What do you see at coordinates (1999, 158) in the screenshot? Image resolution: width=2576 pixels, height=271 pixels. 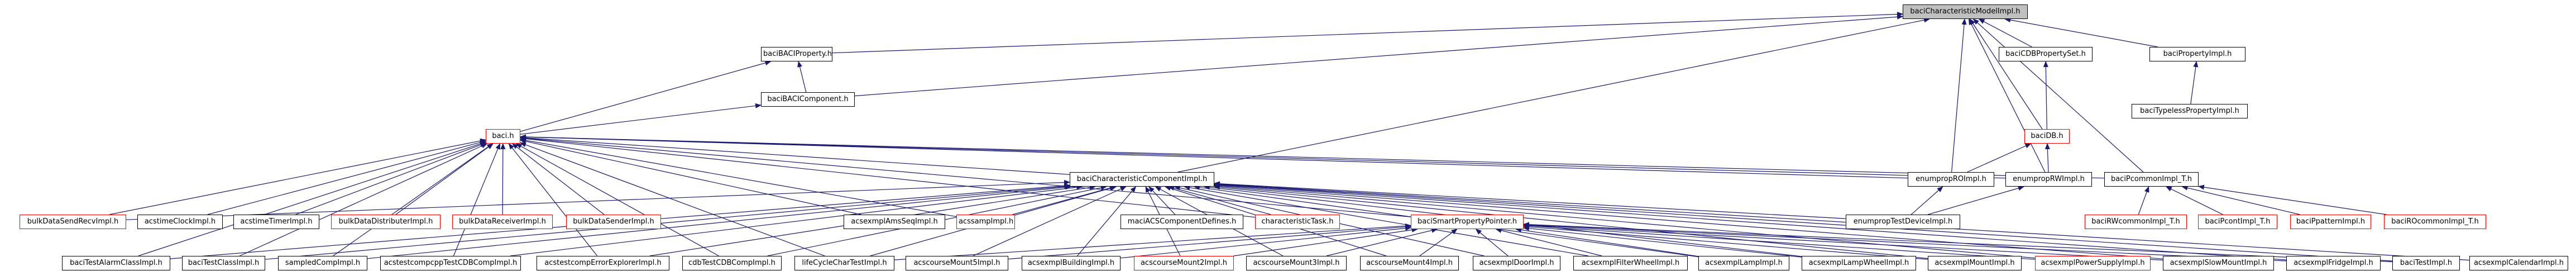 I see `dependency-edge-enumro-to-bacidb` at bounding box center [1999, 158].